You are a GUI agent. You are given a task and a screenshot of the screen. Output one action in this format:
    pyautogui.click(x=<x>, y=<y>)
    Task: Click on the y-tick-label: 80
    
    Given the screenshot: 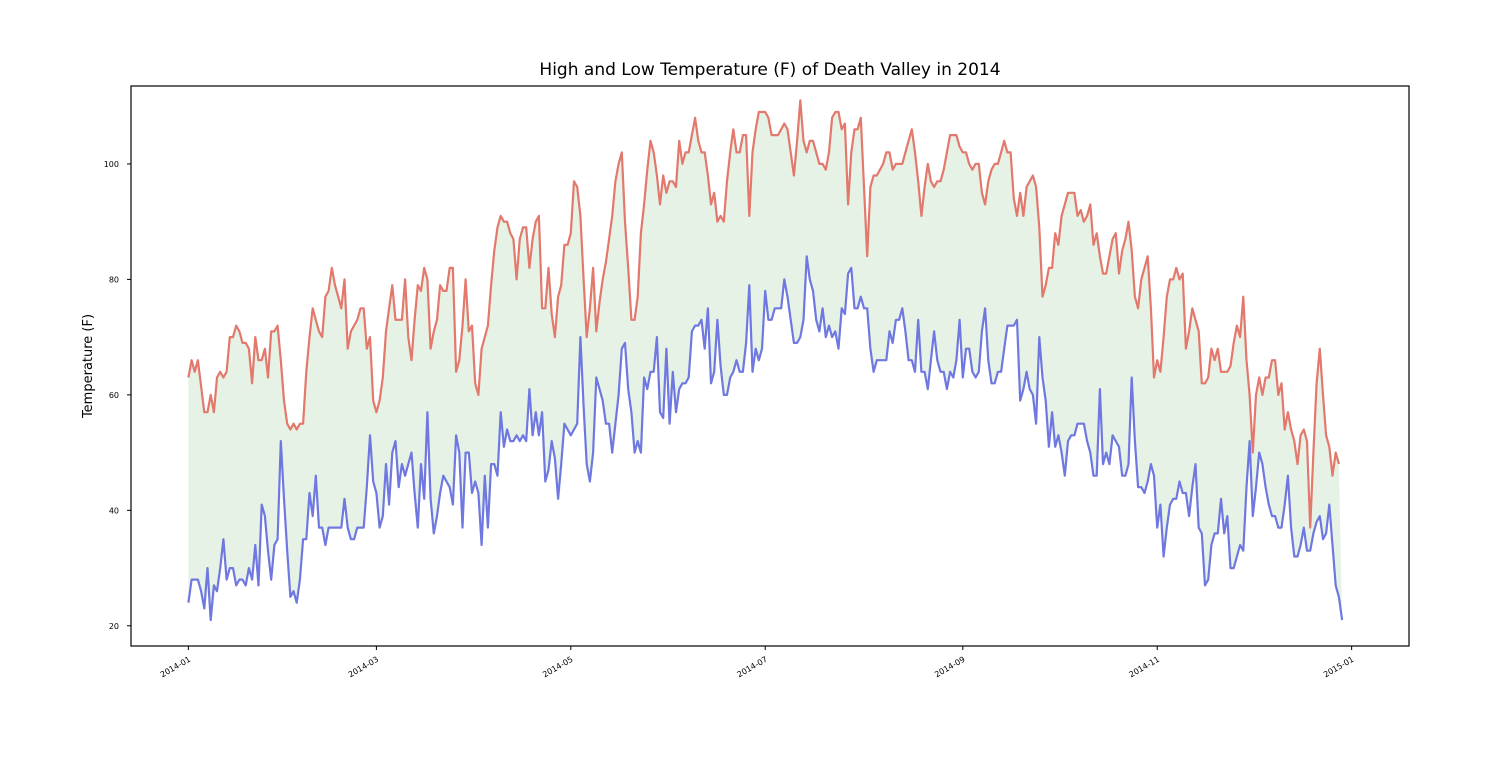 What is the action you would take?
    pyautogui.click(x=114, y=279)
    